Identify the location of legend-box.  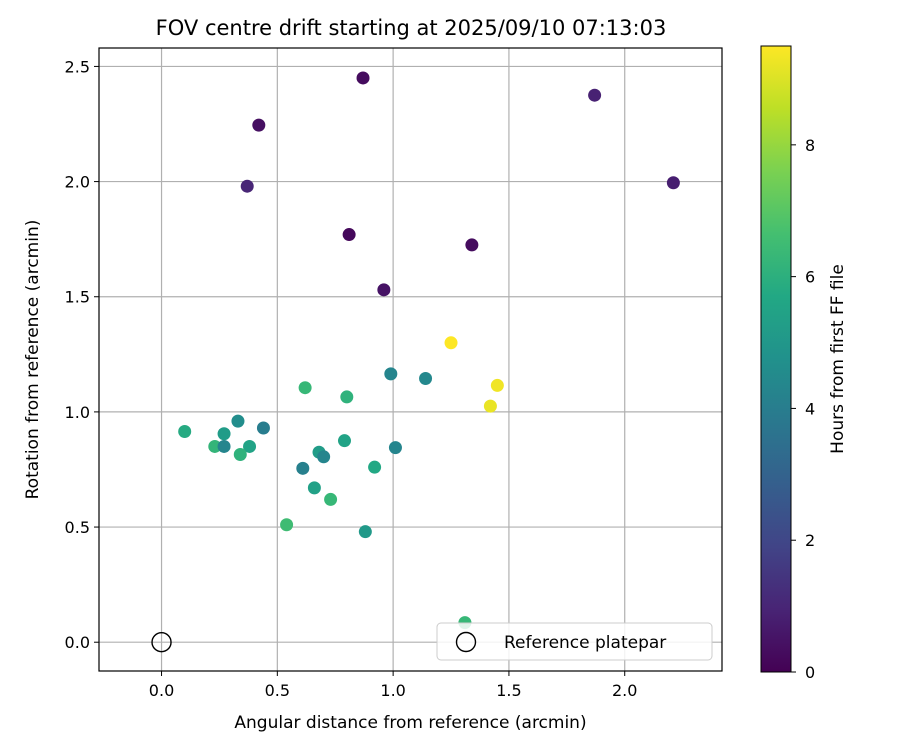
(574, 641).